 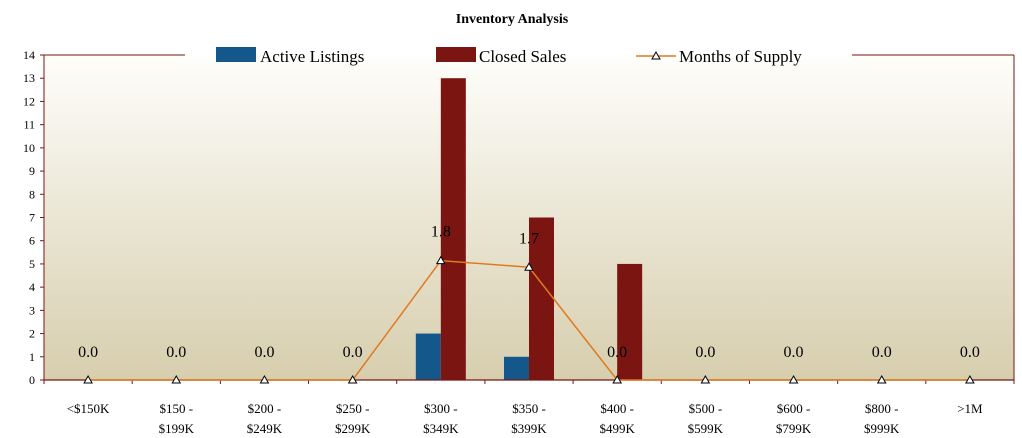 I want to click on x-tick-label: $600 -, so click(x=794, y=408).